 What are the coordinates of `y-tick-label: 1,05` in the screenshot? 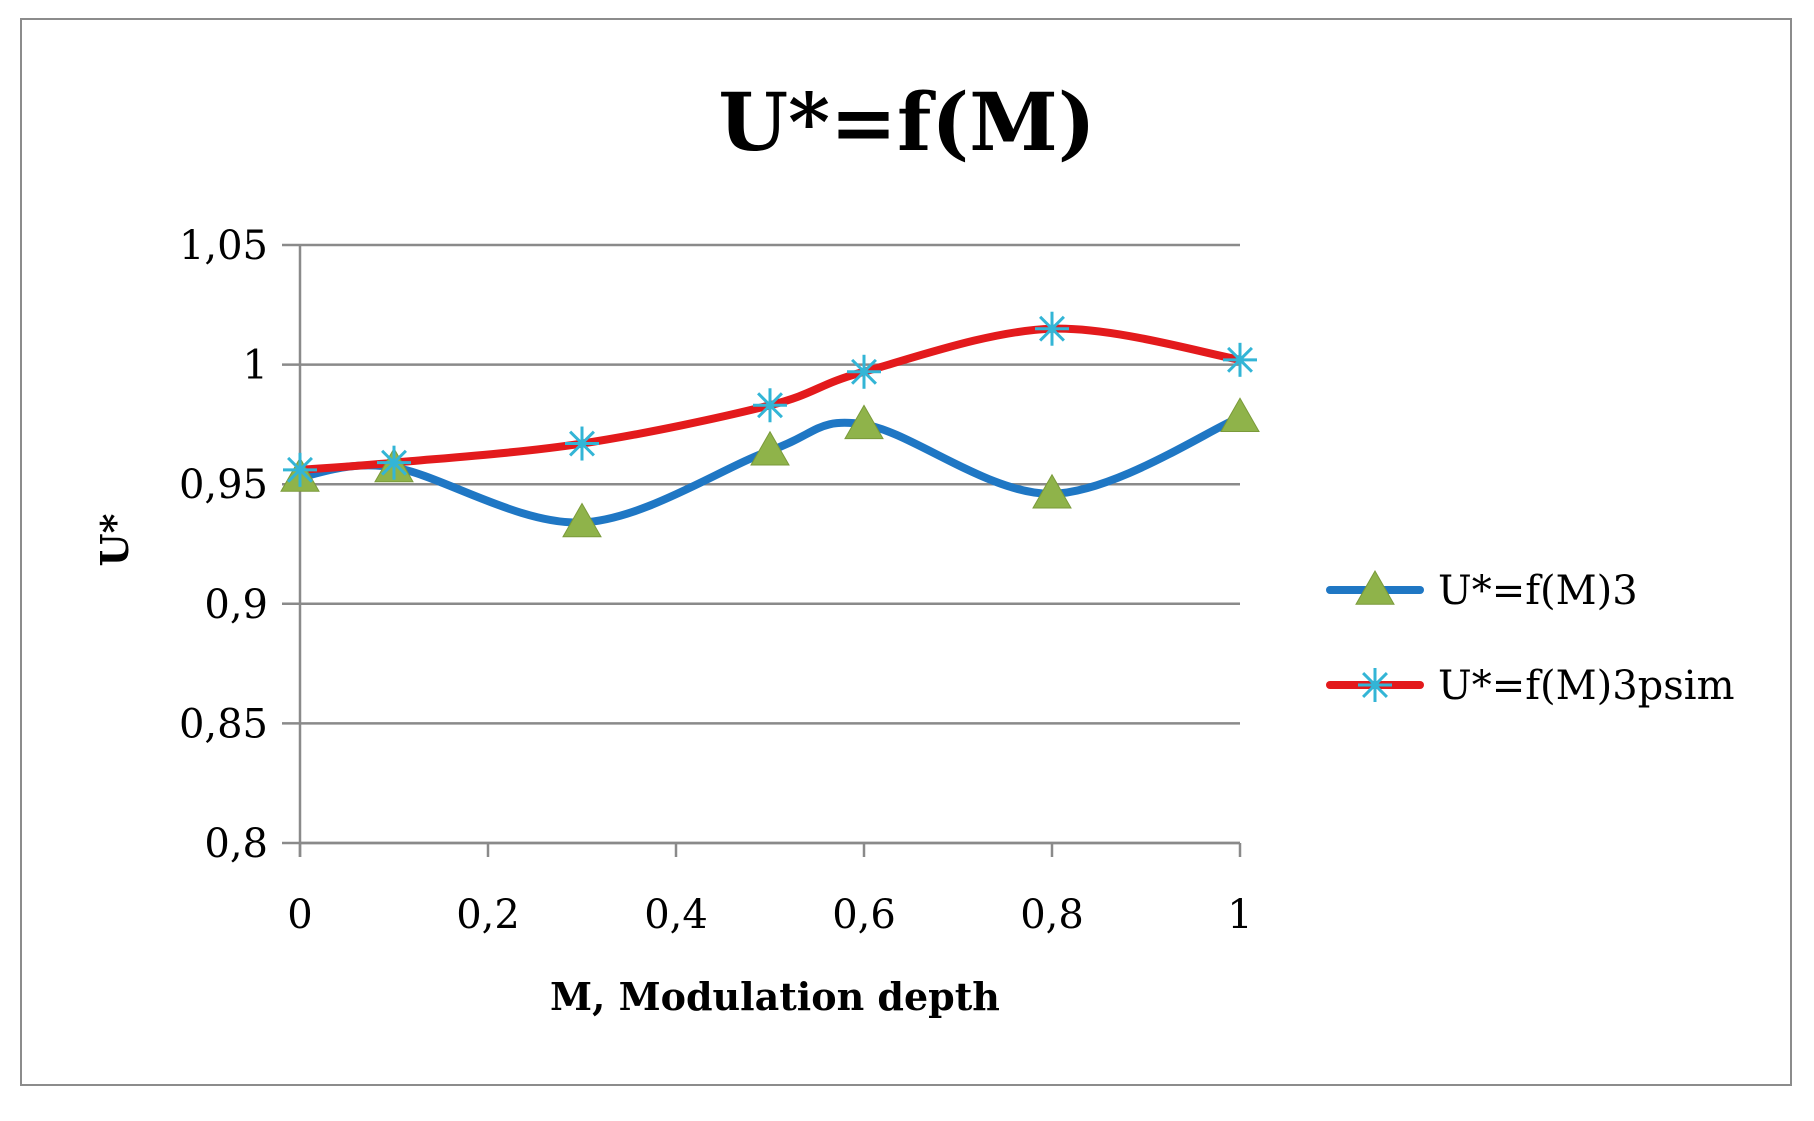 It's located at (223, 246).